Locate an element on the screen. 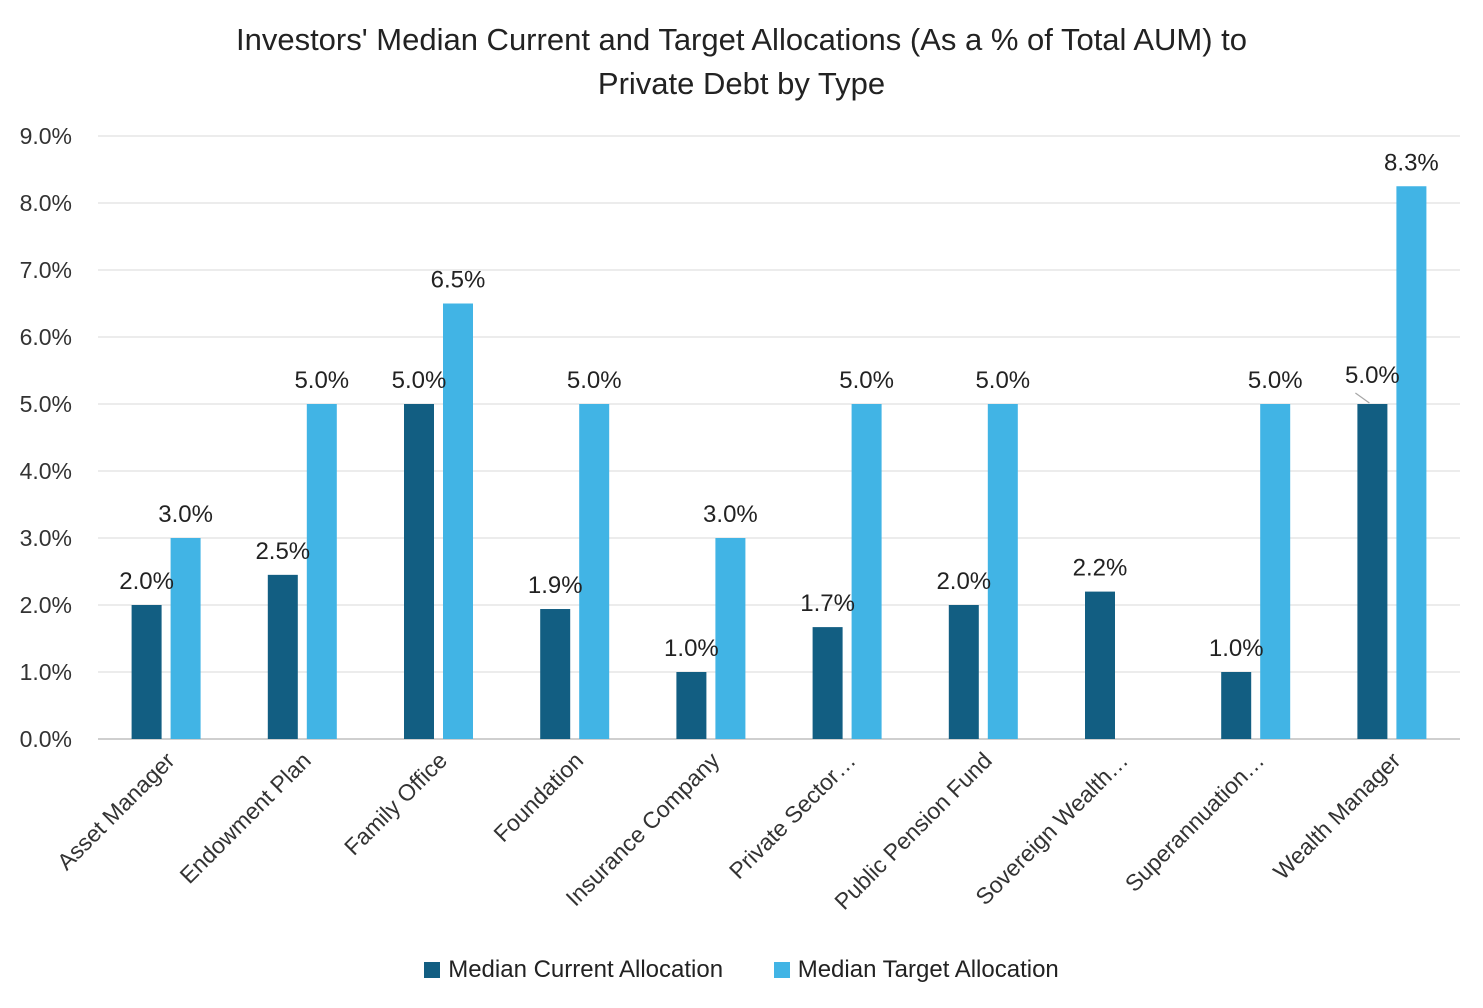 The height and width of the screenshot is (1008, 1483). legend-item-current: Median Current Allocation is located at coordinates (573, 970).